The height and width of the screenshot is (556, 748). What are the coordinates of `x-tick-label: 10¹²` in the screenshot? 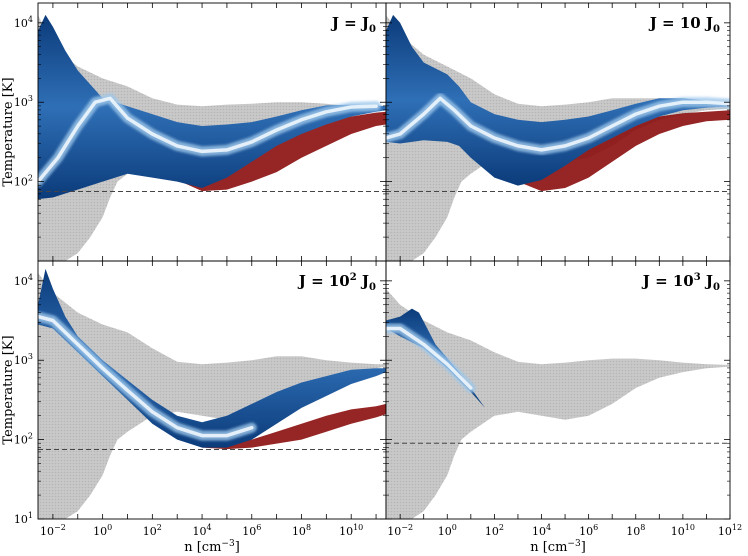 It's located at (730, 530).